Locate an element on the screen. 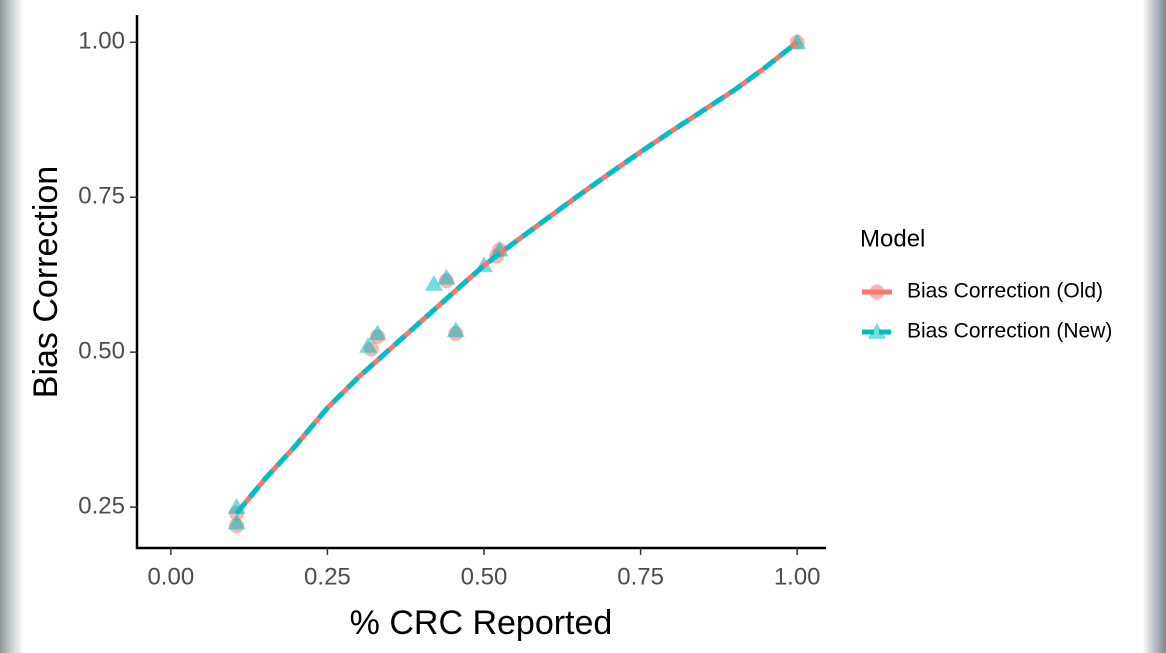 The height and width of the screenshot is (653, 1166). y-tick-label: 0.50 is located at coordinates (101, 350).